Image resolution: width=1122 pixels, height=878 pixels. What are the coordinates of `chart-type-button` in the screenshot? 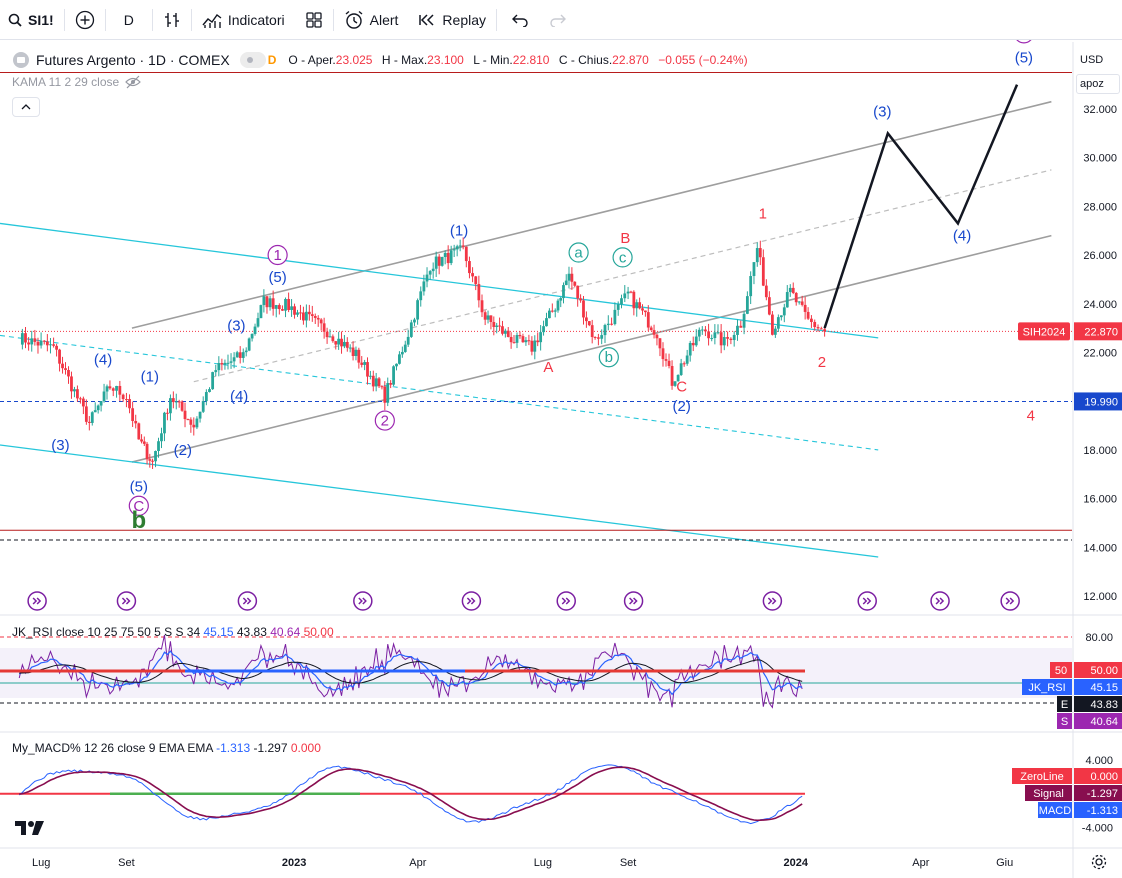 It's located at (172, 20).